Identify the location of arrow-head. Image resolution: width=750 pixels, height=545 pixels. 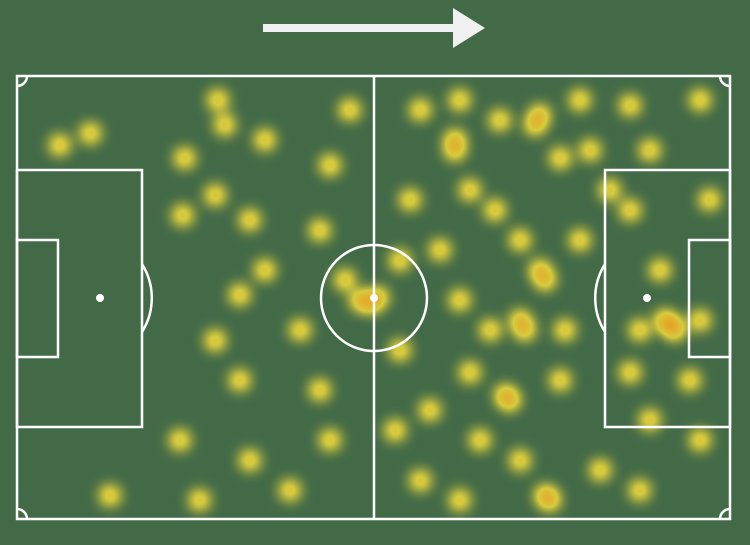
(469, 28).